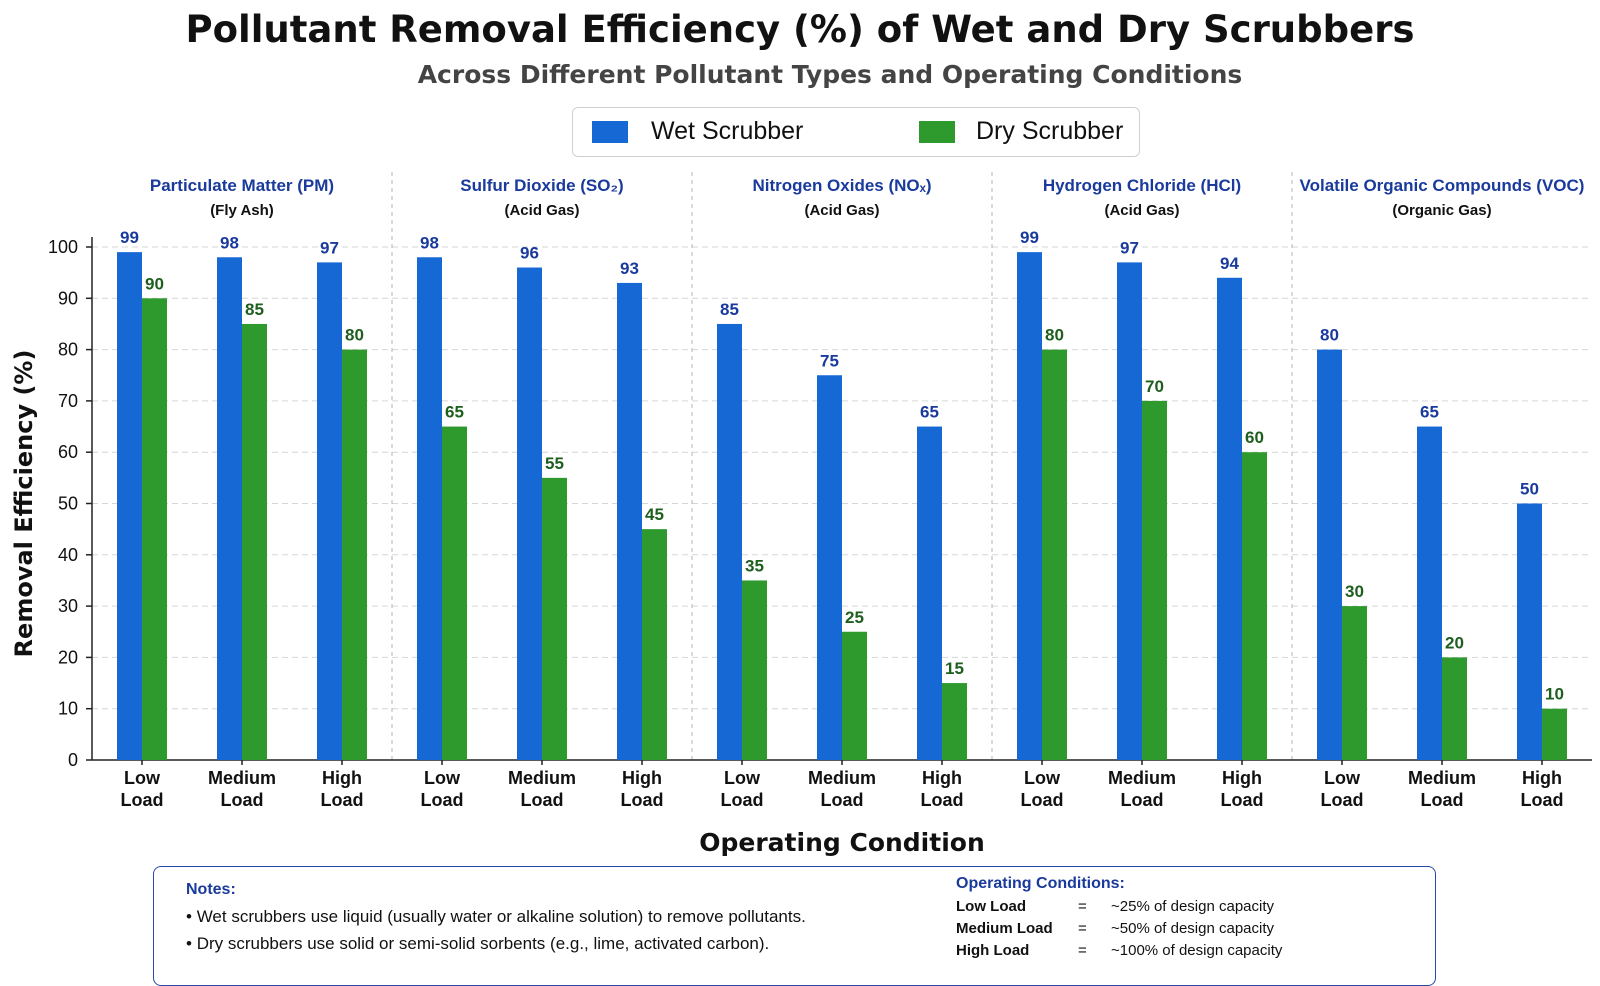  What do you see at coordinates (1529, 489) in the screenshot?
I see `data-label-wet: 50` at bounding box center [1529, 489].